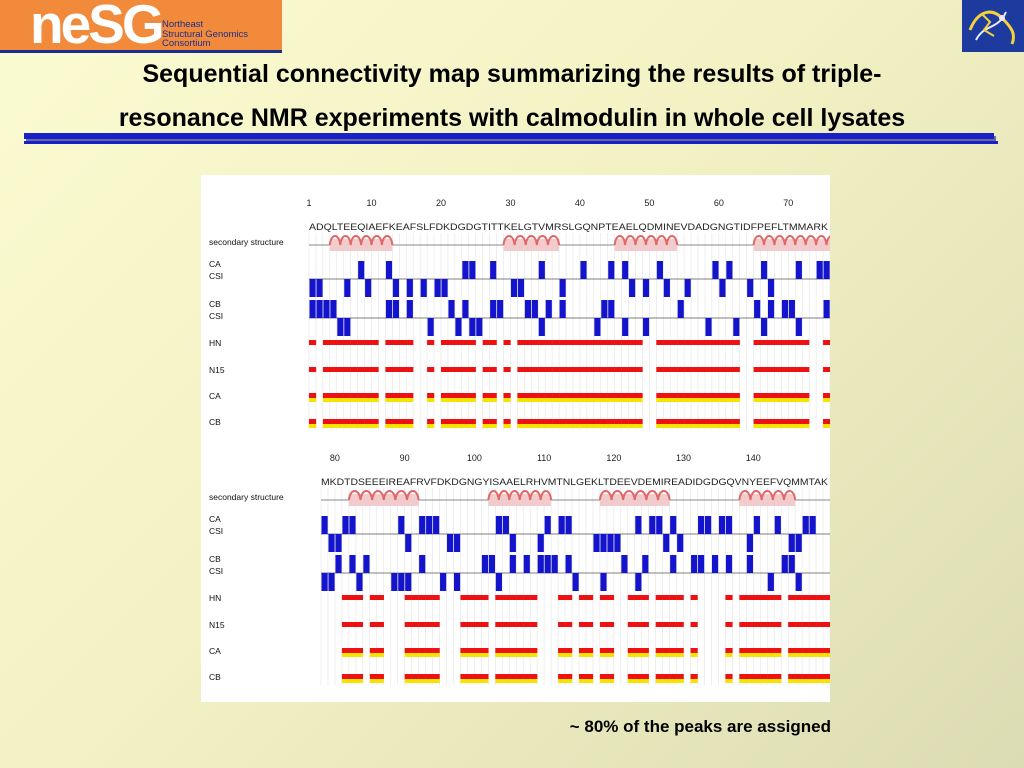 This screenshot has height=768, width=1024. What do you see at coordinates (509, 136) in the screenshot?
I see `title-divider` at bounding box center [509, 136].